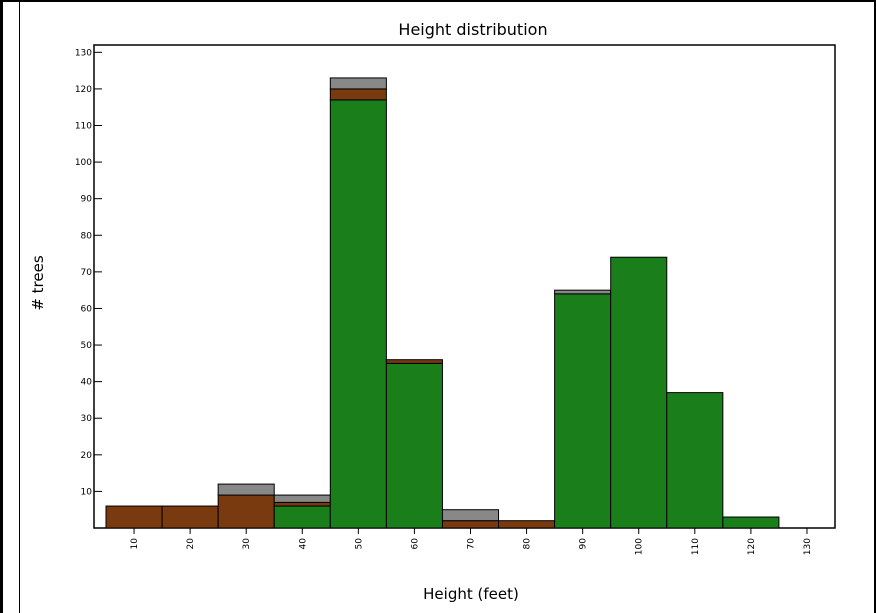 Image resolution: width=876 pixels, height=613 pixels. What do you see at coordinates (83, 90) in the screenshot?
I see `y-tick-label-120: 120` at bounding box center [83, 90].